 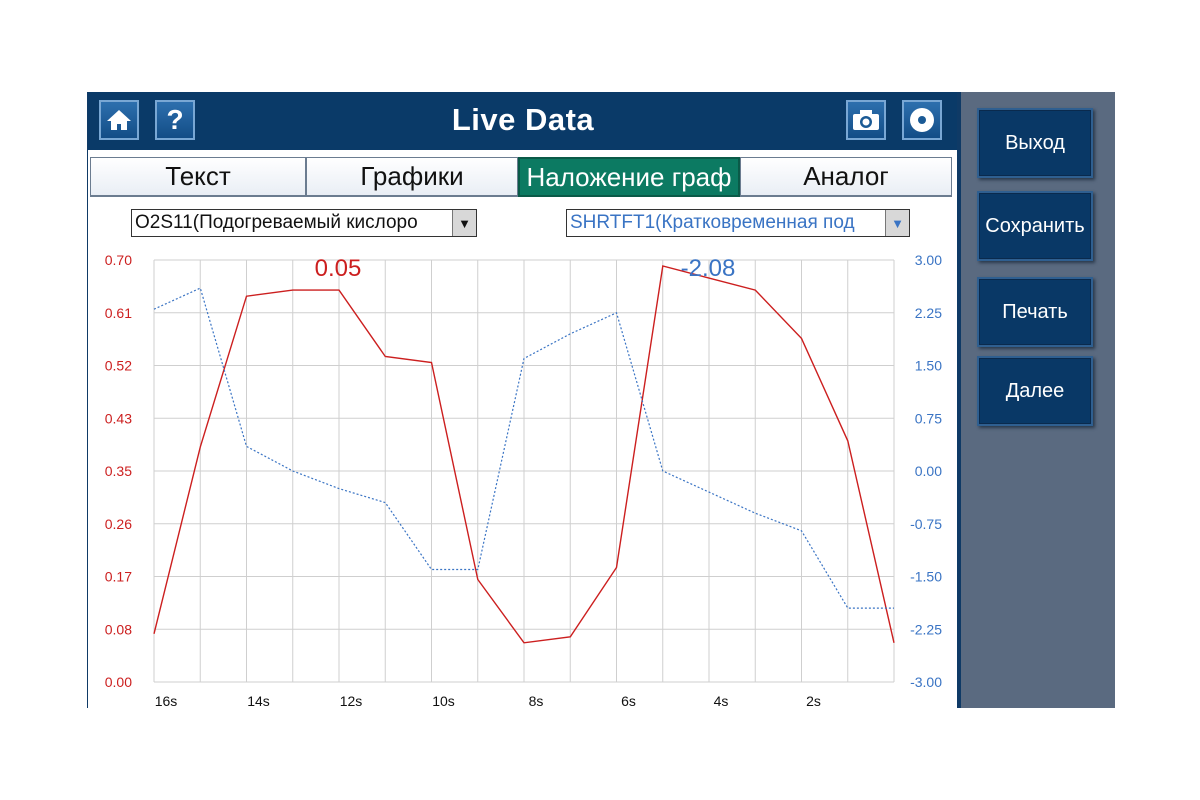 I want to click on right-axis-tick-label: -3.00, so click(x=926, y=682).